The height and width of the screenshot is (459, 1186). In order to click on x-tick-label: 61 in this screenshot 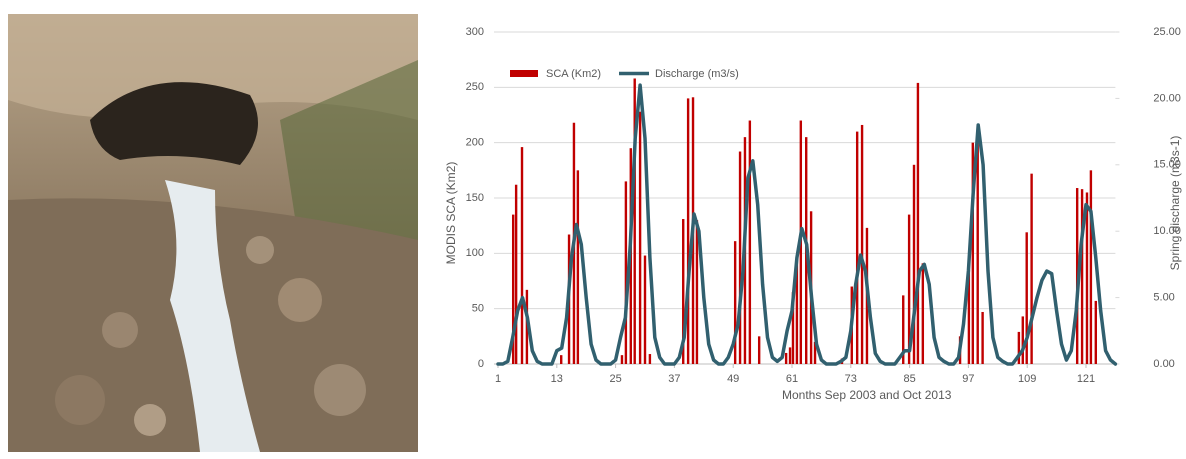, I will do `click(792, 379)`.